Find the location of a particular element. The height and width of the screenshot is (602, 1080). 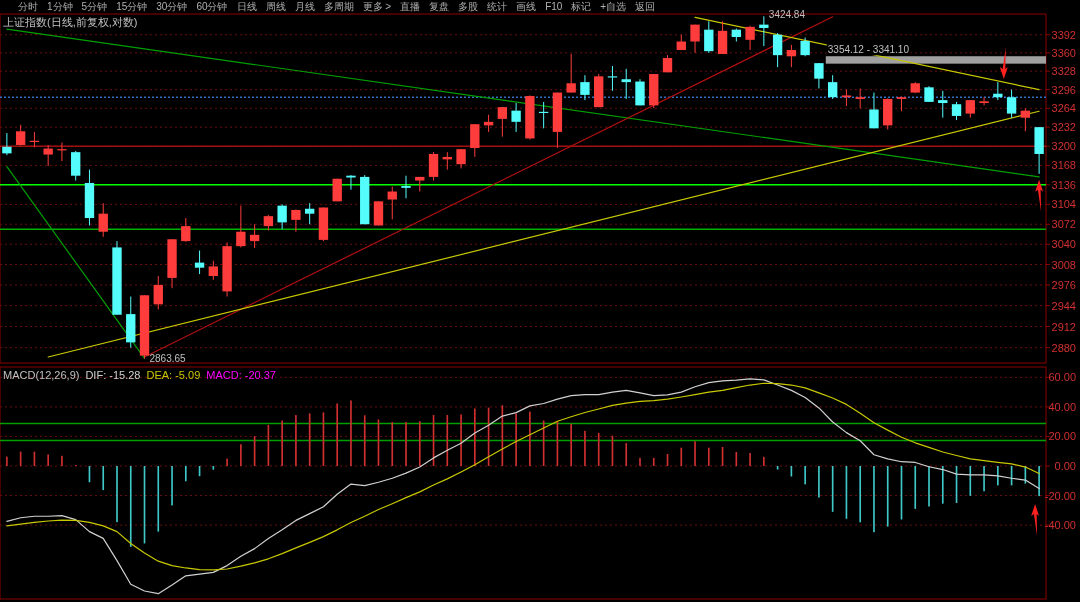

text: 更多 > is located at coordinates (377, 6).